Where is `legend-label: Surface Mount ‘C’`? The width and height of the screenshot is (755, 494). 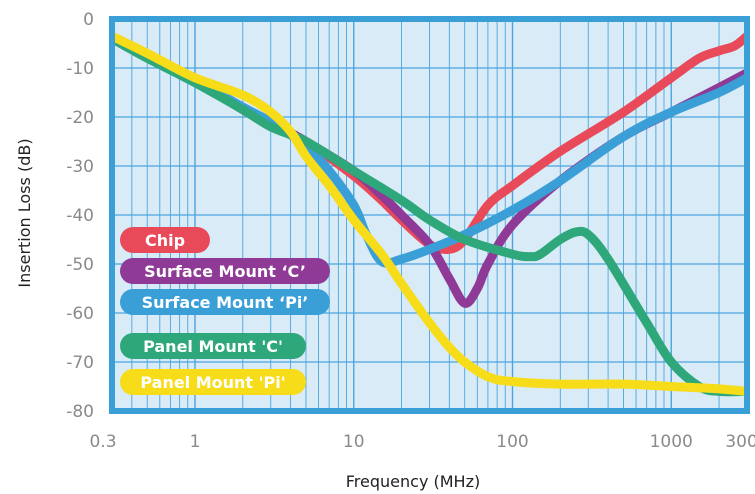
legend-label: Surface Mount ‘C’ is located at coordinates (225, 271).